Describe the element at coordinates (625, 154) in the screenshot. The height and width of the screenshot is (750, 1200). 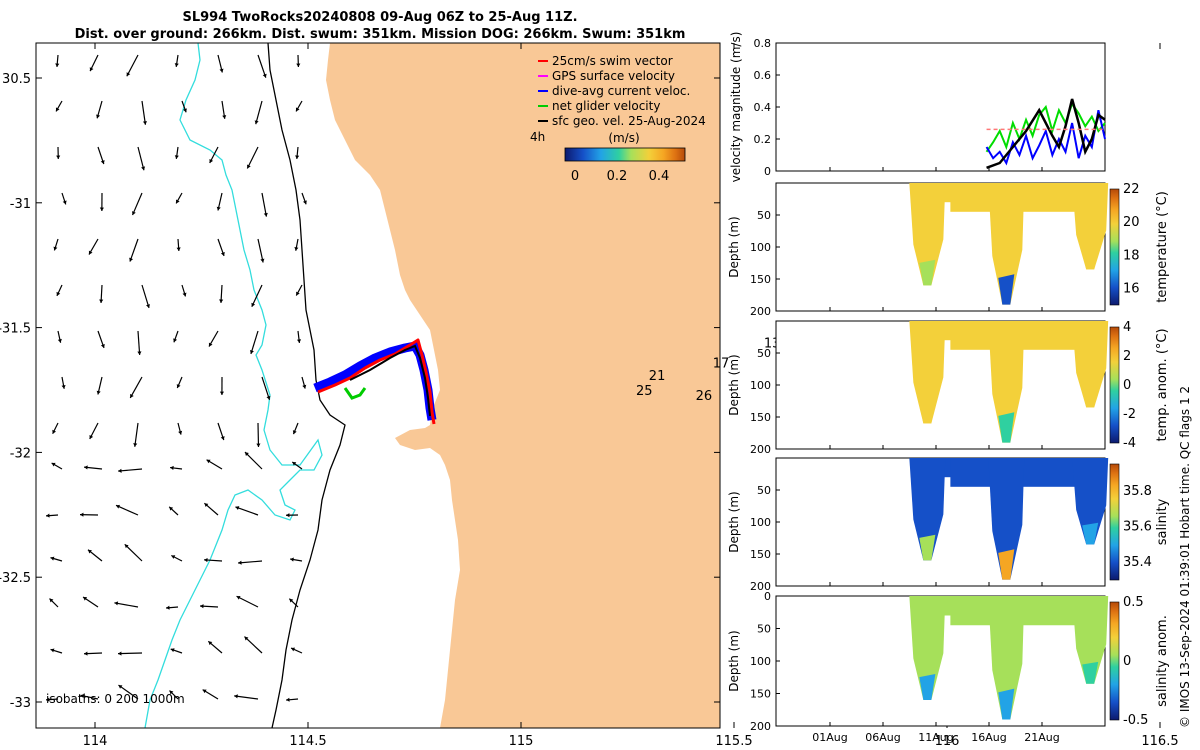
I see `speed-colorbar` at that location.